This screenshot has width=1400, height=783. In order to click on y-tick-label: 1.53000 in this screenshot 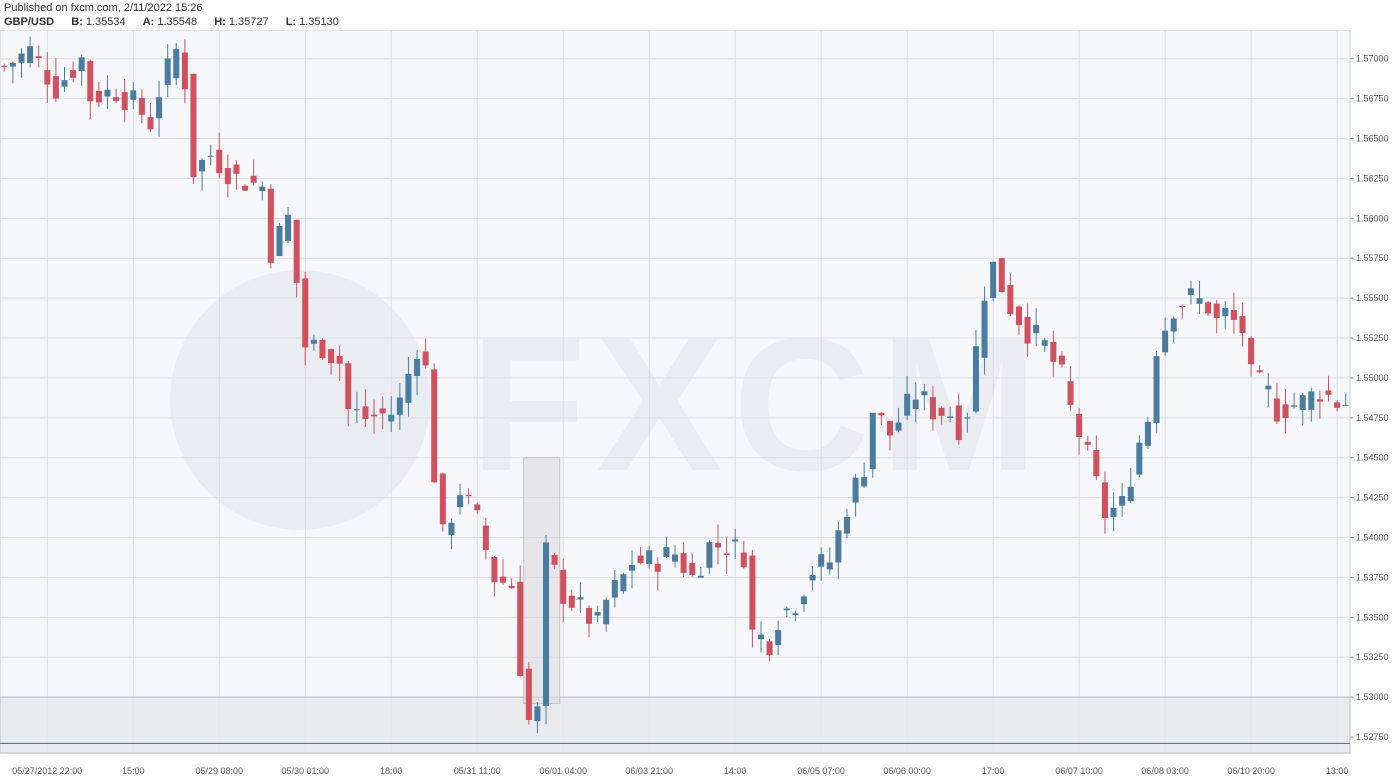, I will do `click(1372, 697)`.